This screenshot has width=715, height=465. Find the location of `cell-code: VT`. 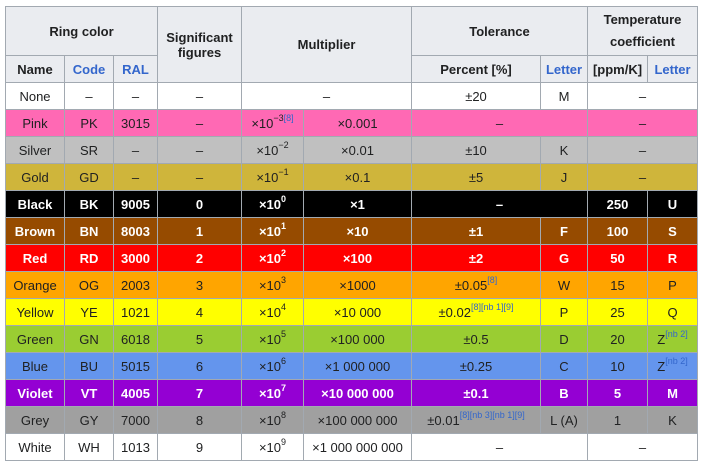

cell-code: VT is located at coordinates (89, 393).